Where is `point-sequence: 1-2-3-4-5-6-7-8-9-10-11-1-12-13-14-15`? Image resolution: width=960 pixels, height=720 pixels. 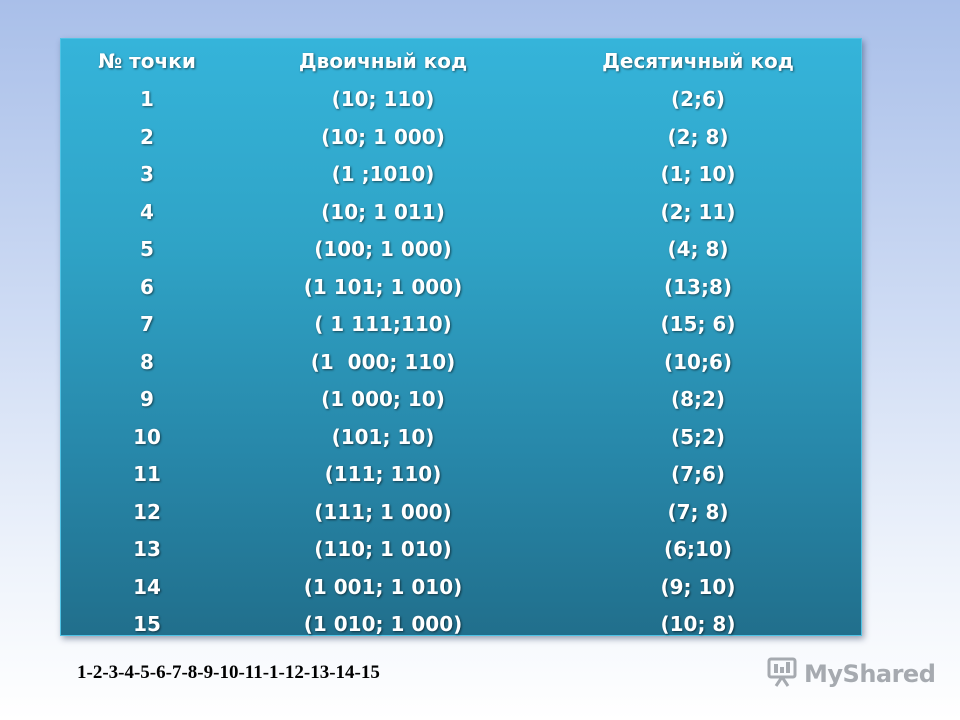
point-sequence: 1-2-3-4-5-6-7-8-9-10-11-1-12-13-14-15 is located at coordinates (228, 672).